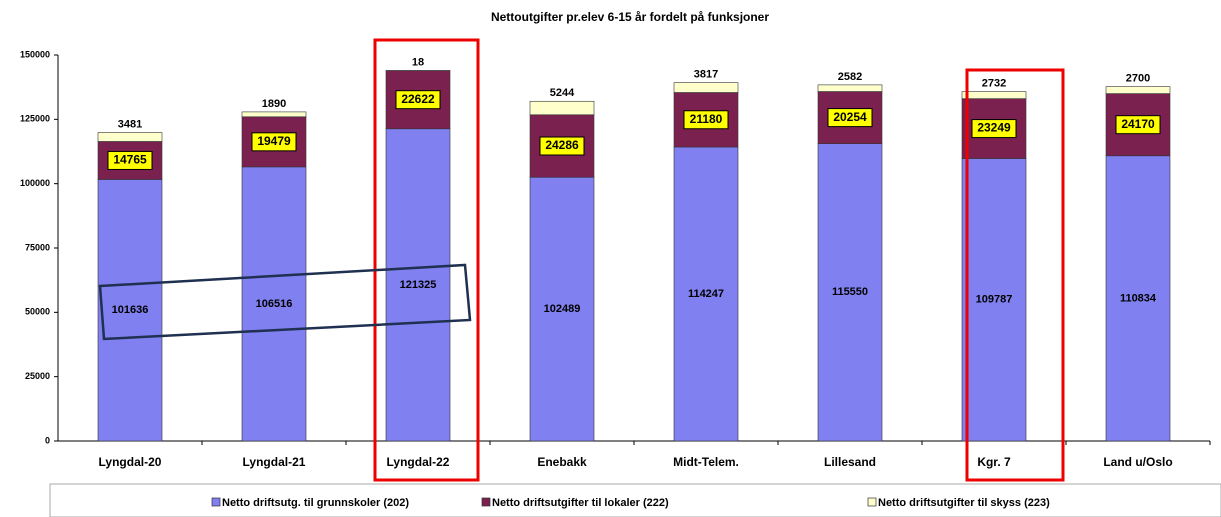  I want to click on value-label: 114247, so click(706, 294).